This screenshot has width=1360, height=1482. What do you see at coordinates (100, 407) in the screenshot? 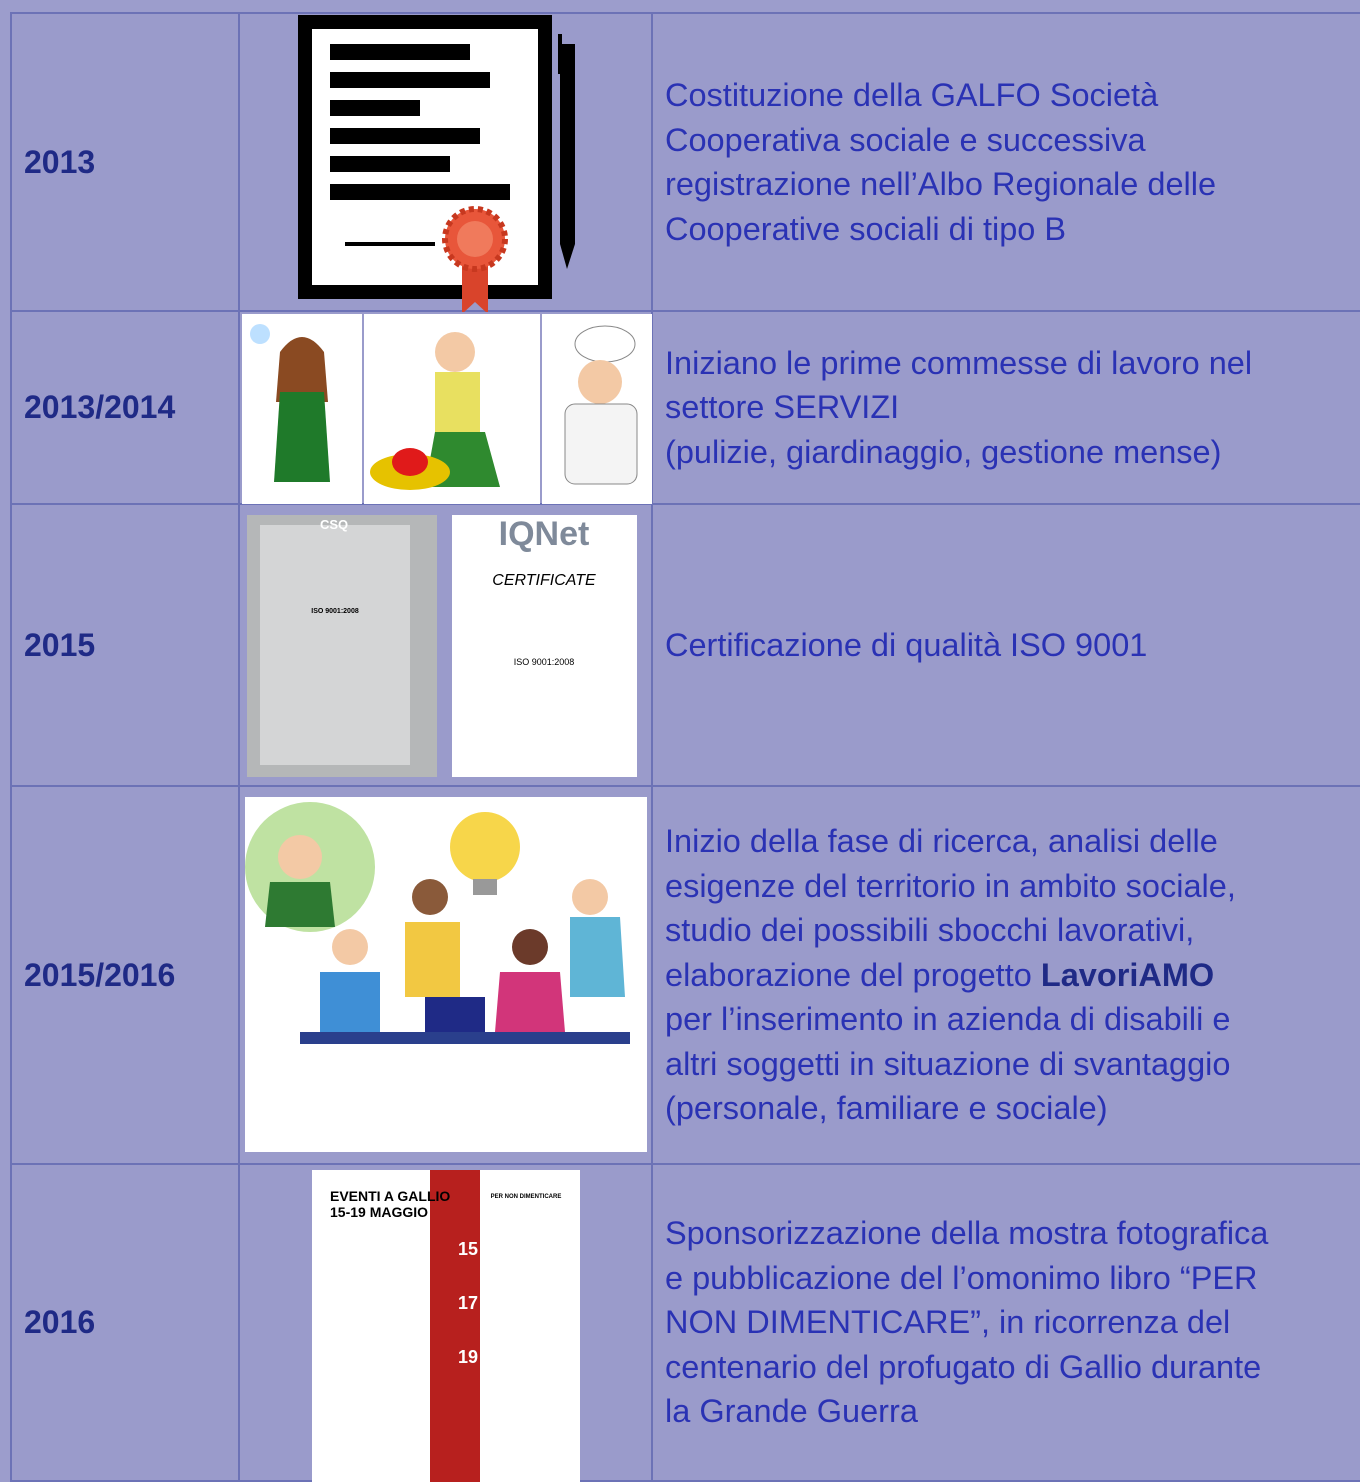
I see `year: 2013/2014` at bounding box center [100, 407].